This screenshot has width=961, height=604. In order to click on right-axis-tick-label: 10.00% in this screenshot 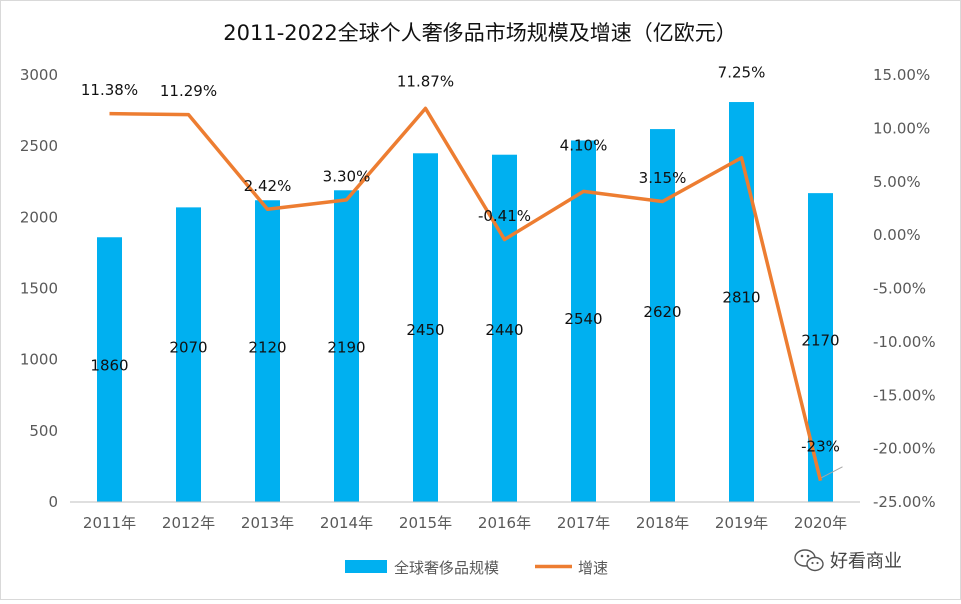, I will do `click(901, 128)`.